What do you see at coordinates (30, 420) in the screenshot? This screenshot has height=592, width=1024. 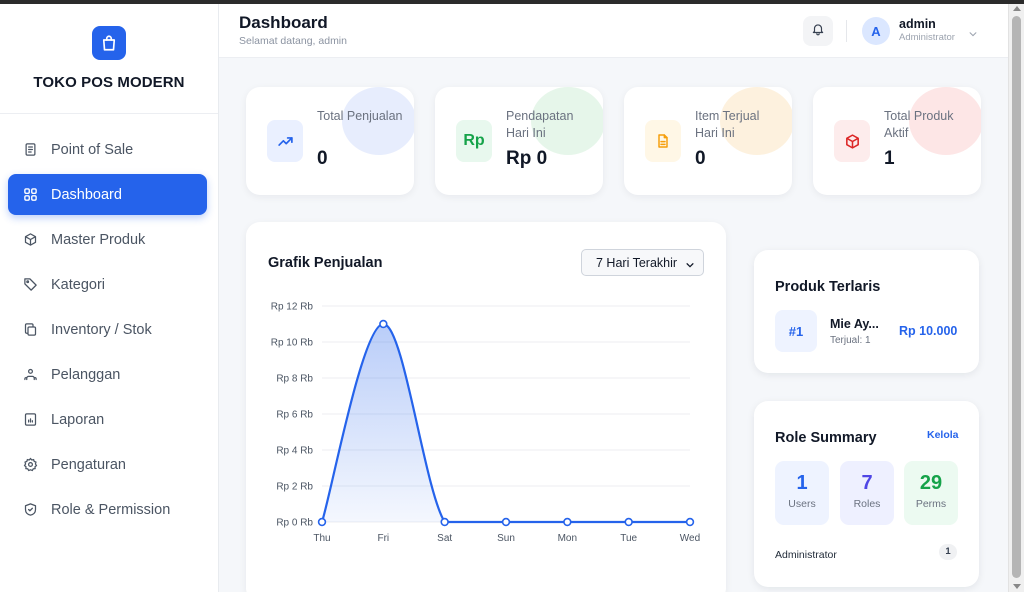 I see `report-icon` at bounding box center [30, 420].